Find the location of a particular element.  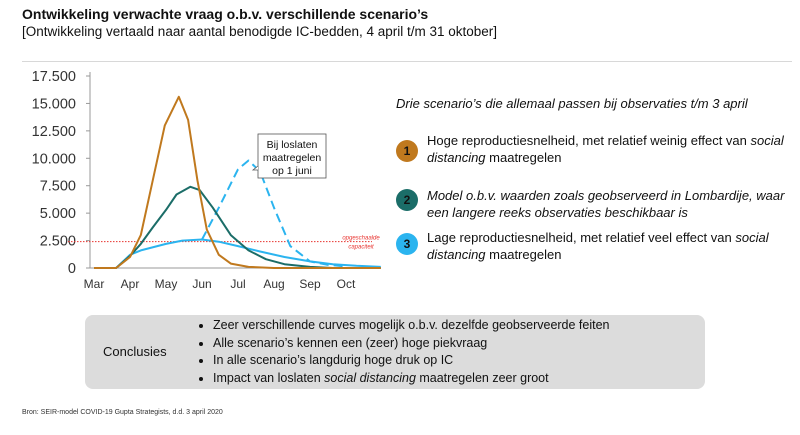

callout-text: maatregelen is located at coordinates (292, 158).